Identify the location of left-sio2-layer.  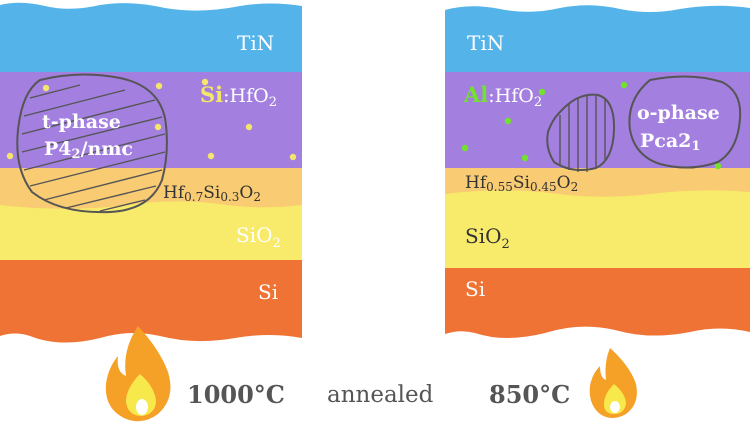
(151, 231).